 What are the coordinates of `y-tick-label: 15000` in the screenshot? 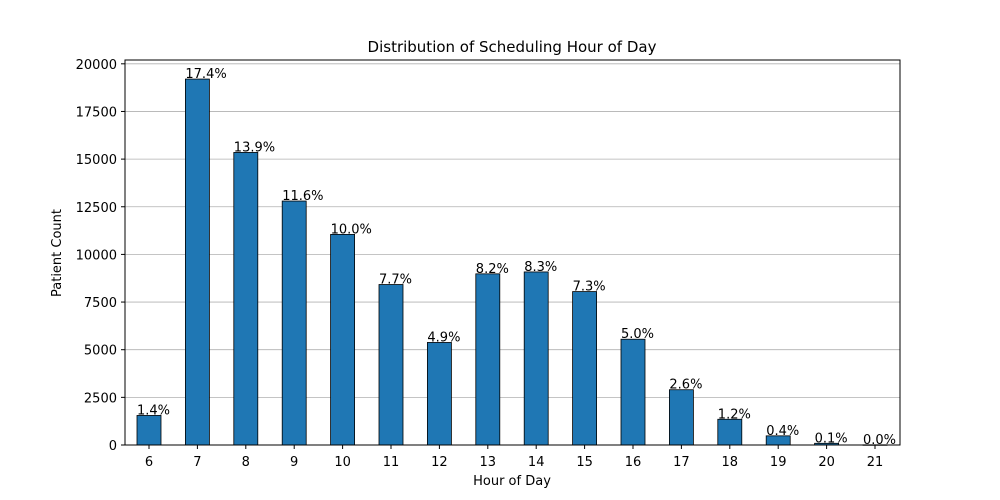 It's located at (96, 160).